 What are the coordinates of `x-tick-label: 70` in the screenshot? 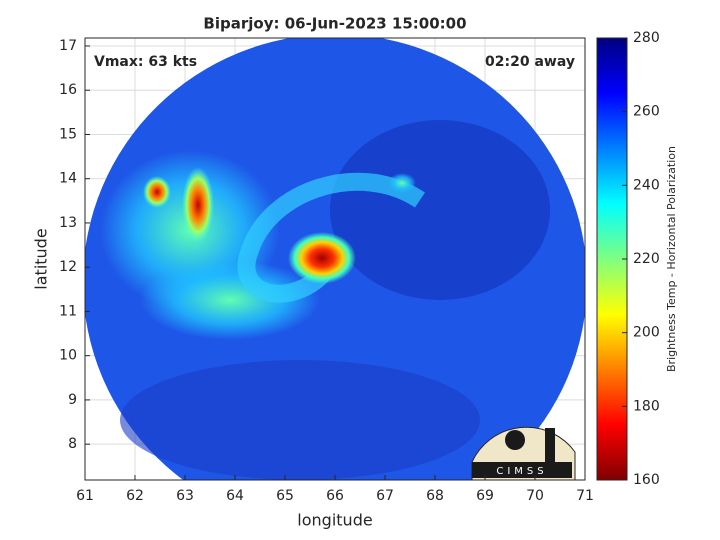 It's located at (535, 496).